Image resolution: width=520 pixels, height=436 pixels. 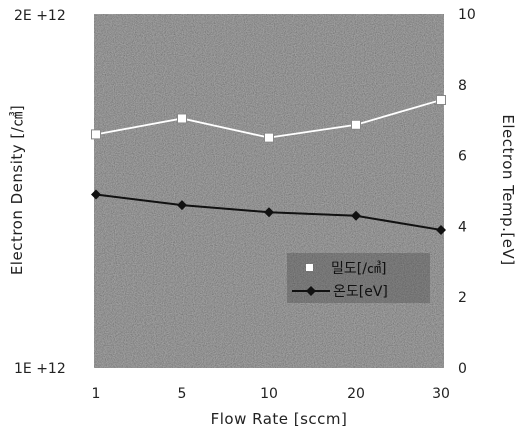 What do you see at coordinates (311, 291) in the screenshot?
I see `legend-temp-marker` at bounding box center [311, 291].